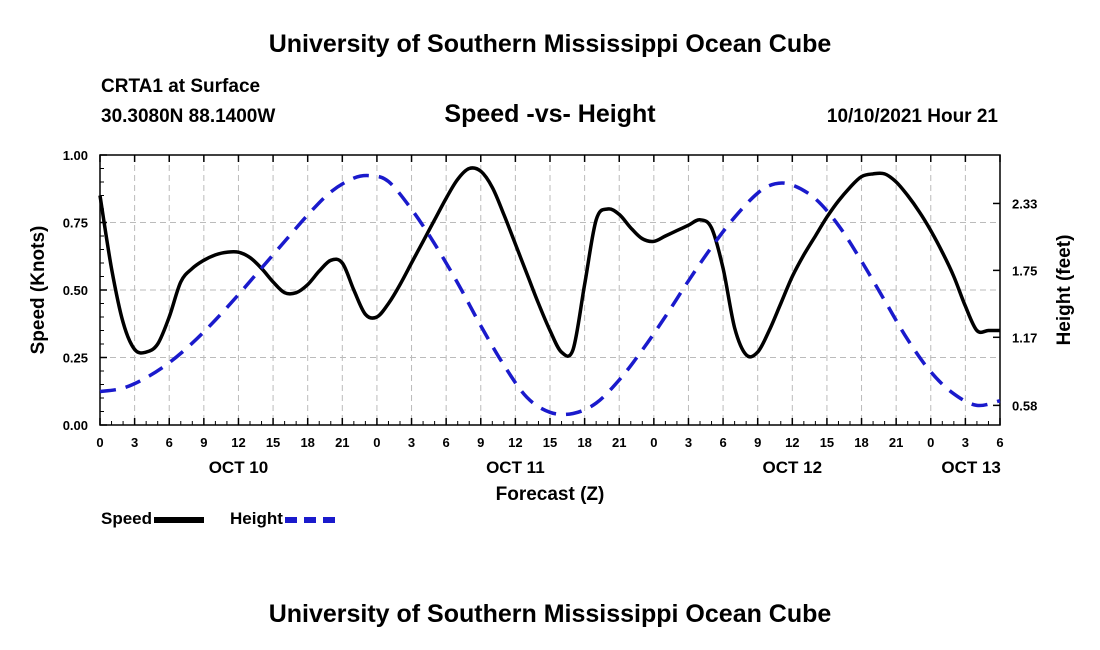 The height and width of the screenshot is (650, 1100). I want to click on legend-label-speed: Speed, so click(127, 518).